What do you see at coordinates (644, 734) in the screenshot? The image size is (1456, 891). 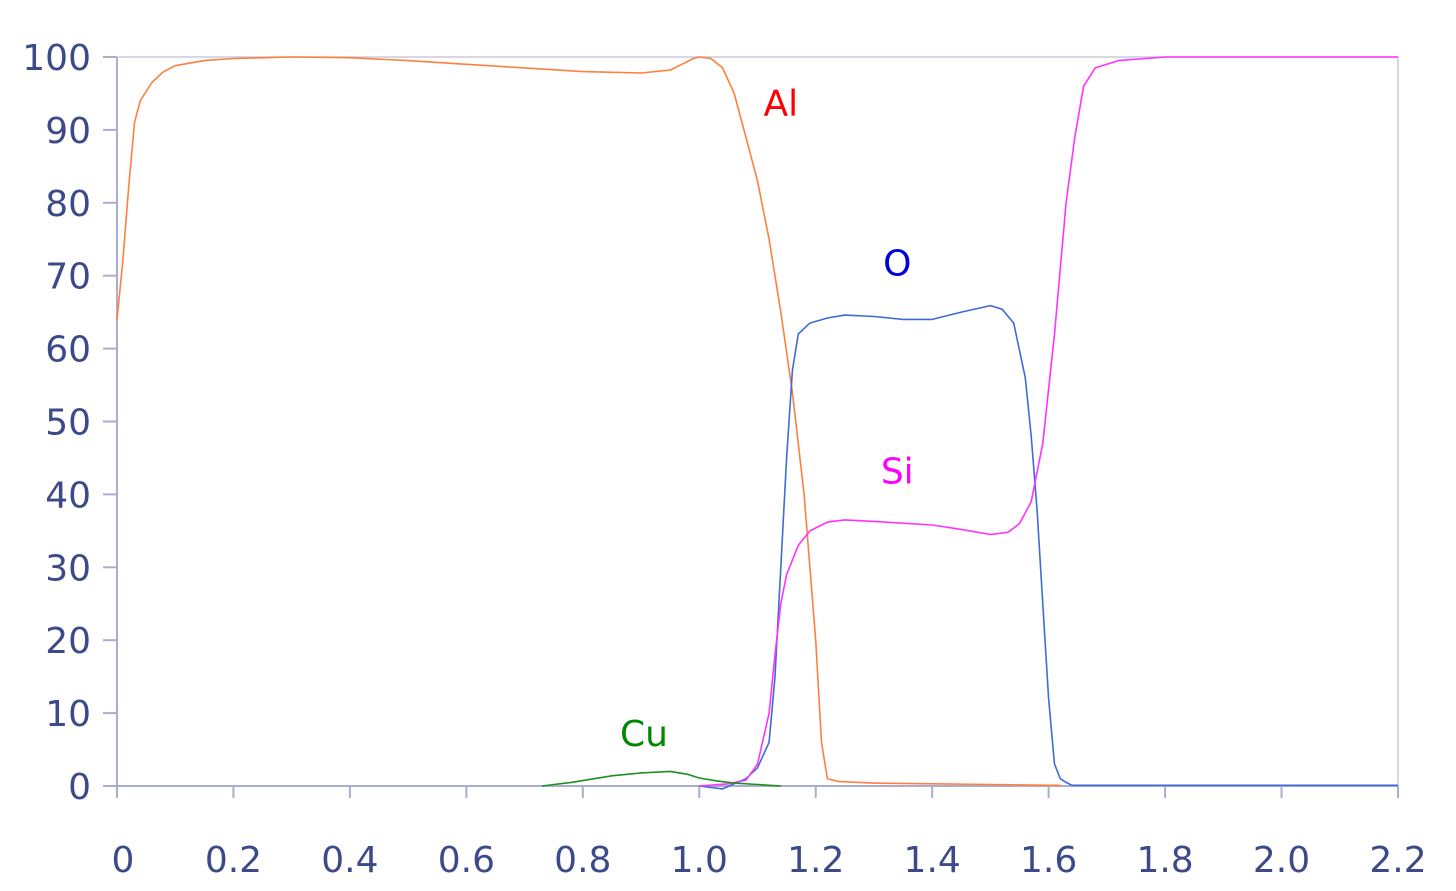 I see `series-label-cu: Cu` at bounding box center [644, 734].